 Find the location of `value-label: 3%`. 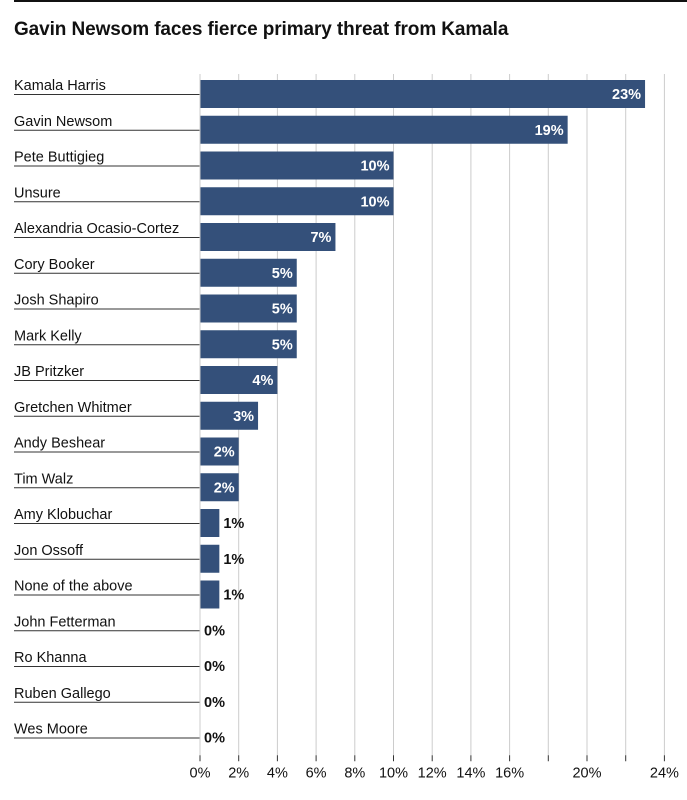

value-label: 3% is located at coordinates (243, 417).